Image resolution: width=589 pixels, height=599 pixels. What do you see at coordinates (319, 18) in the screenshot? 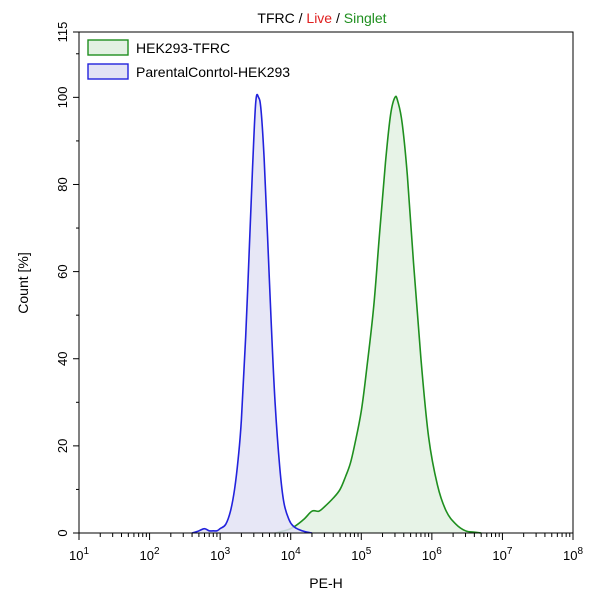
I see `title-part-live: Live` at bounding box center [319, 18].